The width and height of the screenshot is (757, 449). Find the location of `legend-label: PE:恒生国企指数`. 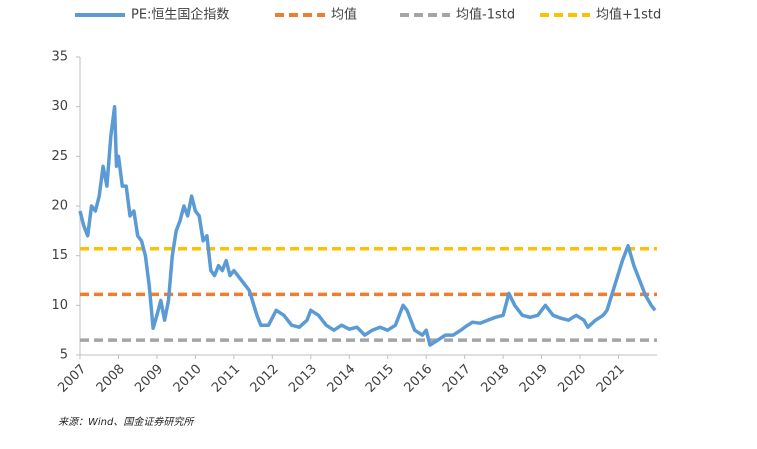

legend-label: PE:恒生国企指数 is located at coordinates (180, 15).